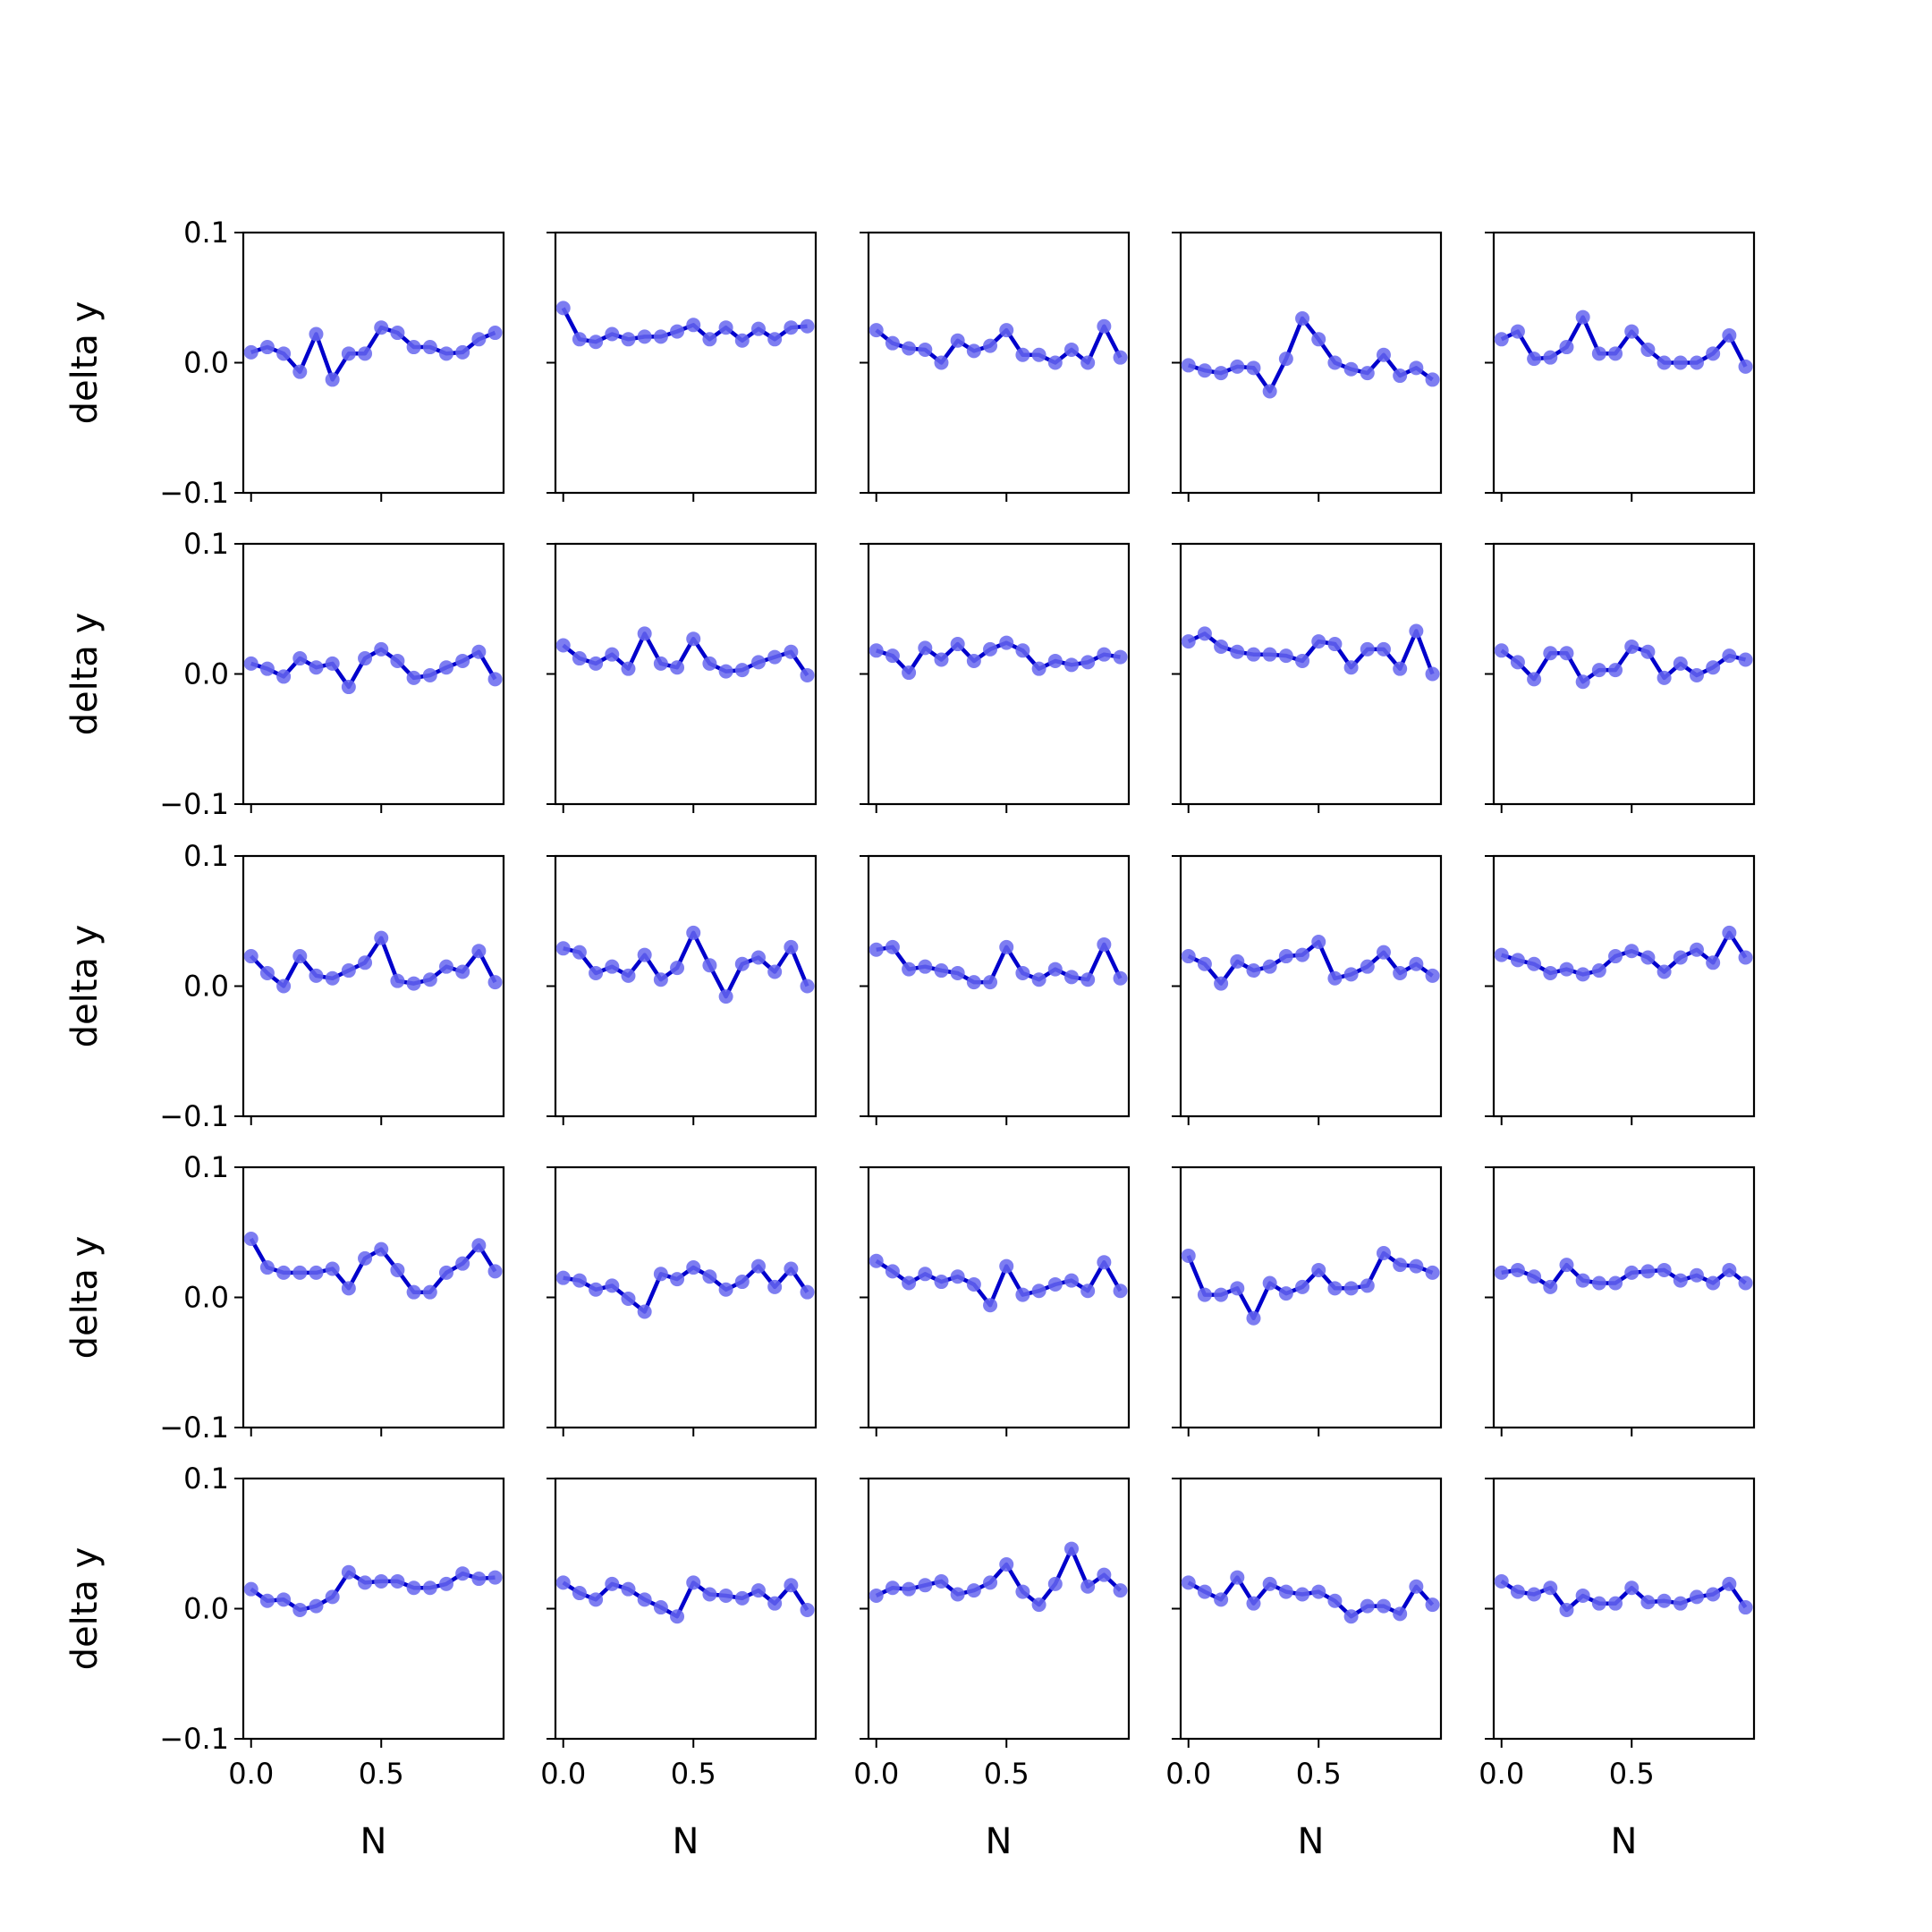 The width and height of the screenshot is (1932, 1932). I want to click on subplot-r5-c5: 0.0 0.5 N, so click(1617, 1669).